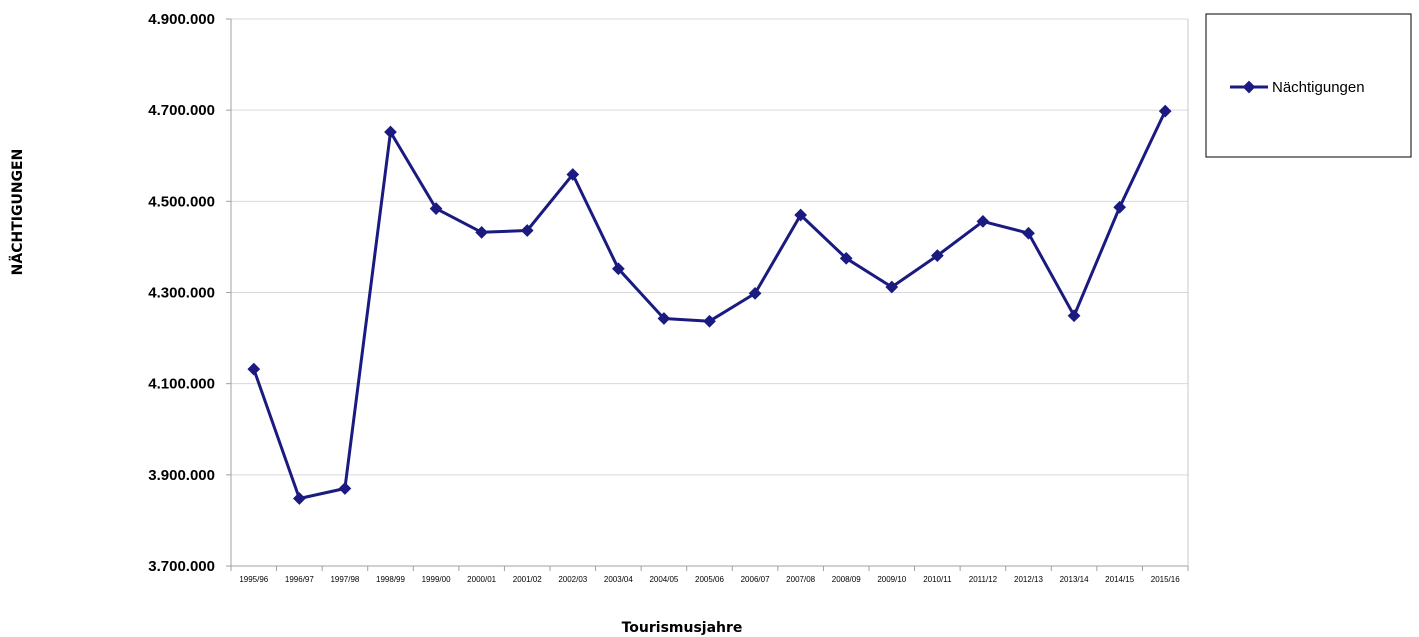  Describe the element at coordinates (181, 475) in the screenshot. I see `y-tick-label: 3.900.000` at that location.